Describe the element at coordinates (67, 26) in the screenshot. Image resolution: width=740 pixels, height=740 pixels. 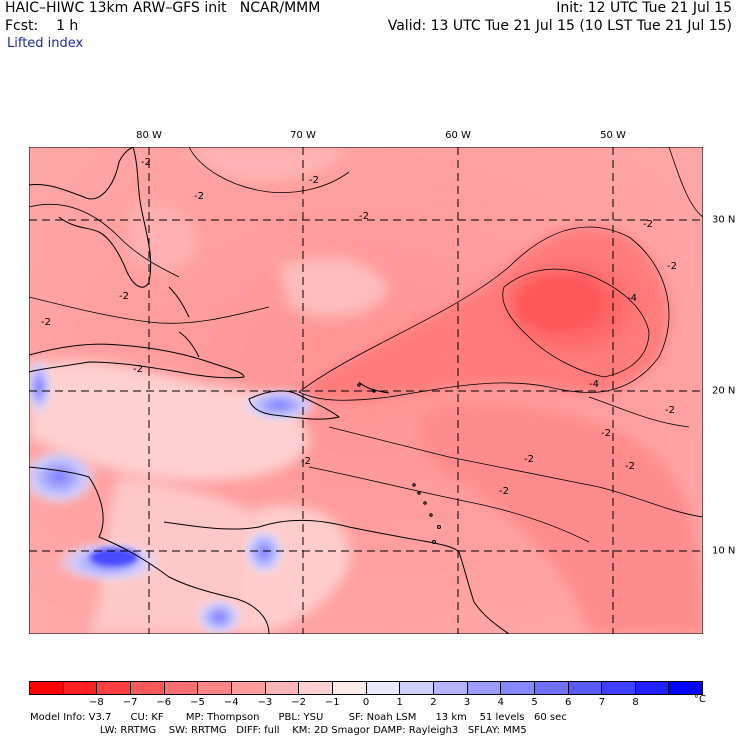
I see `forecast-value: 1 h` at that location.